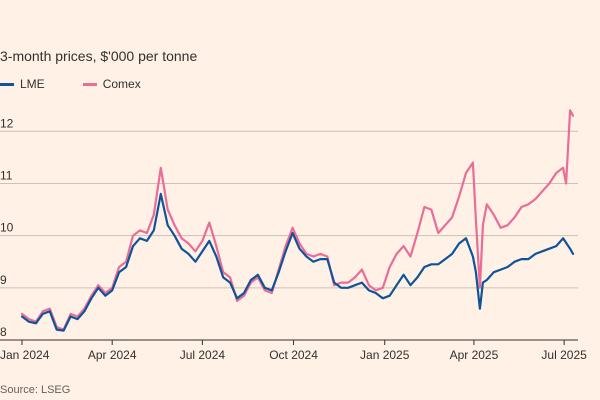 Image resolution: width=600 pixels, height=400 pixels. What do you see at coordinates (564, 355) in the screenshot?
I see `x-tick-label-6: Jul 2025` at bounding box center [564, 355].